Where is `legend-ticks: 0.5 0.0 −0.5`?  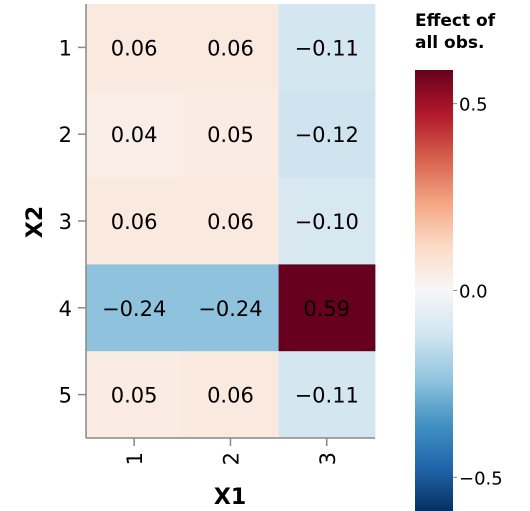 legend-ticks: 0.5 0.0 −0.5 is located at coordinates (478, 292).